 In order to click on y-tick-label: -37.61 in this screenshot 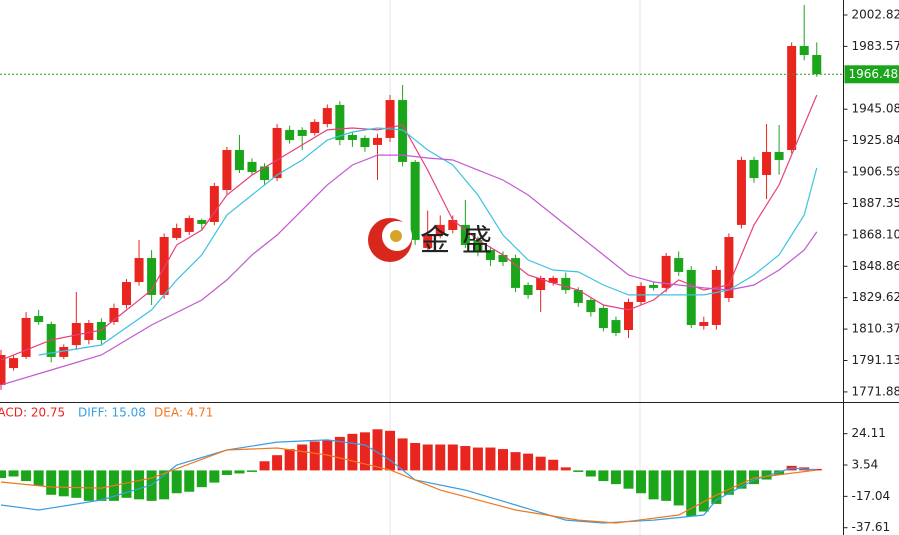, I will do `click(871, 527)`.